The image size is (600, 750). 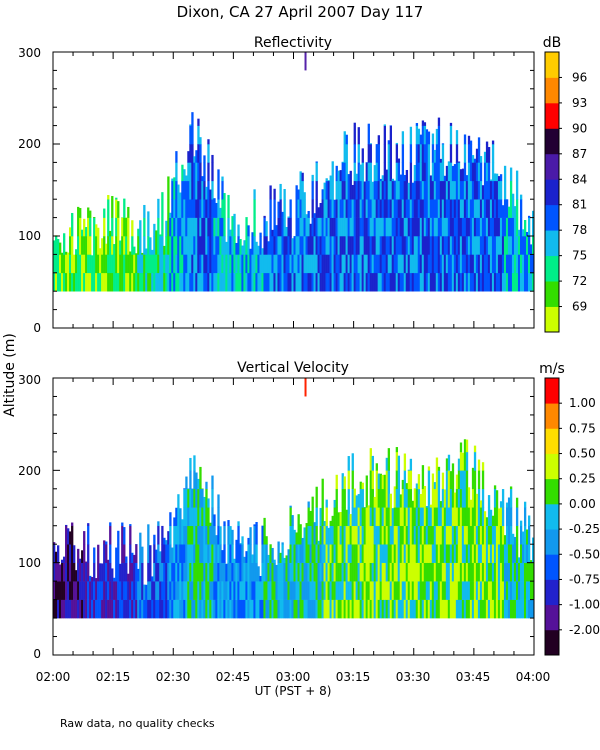 What do you see at coordinates (552, 268) in the screenshot?
I see `colorbar-swatch` at bounding box center [552, 268].